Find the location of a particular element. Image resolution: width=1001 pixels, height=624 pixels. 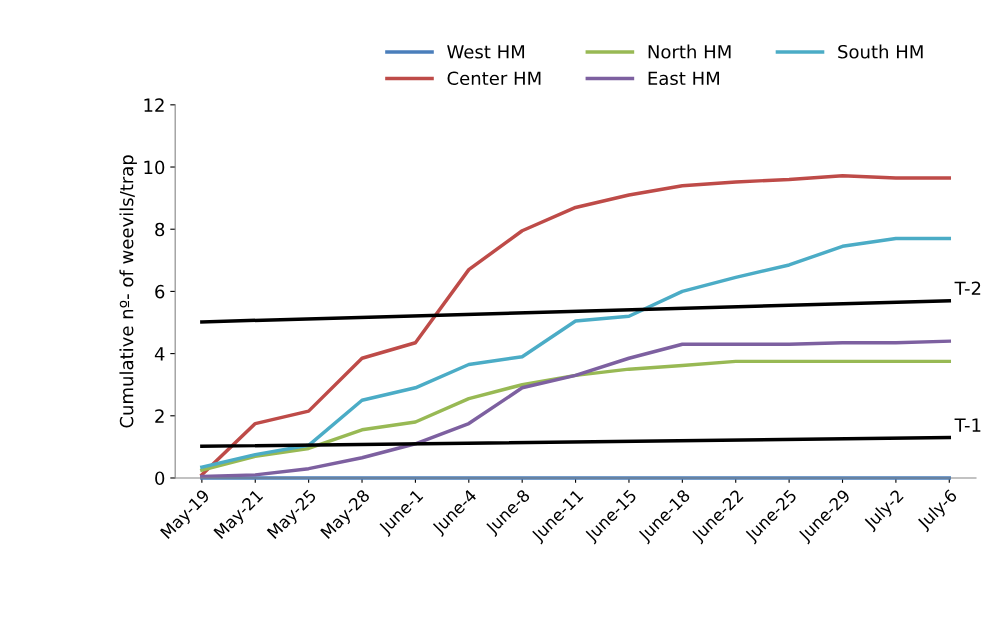

legend-label: West HM is located at coordinates (486, 52).